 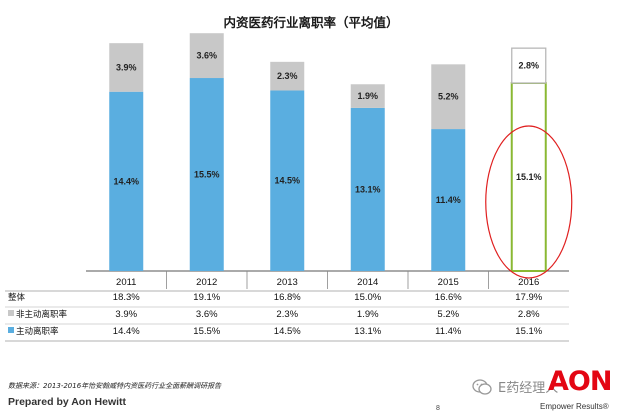 What do you see at coordinates (482, 386) in the screenshot?
I see `wechat-icon` at bounding box center [482, 386].